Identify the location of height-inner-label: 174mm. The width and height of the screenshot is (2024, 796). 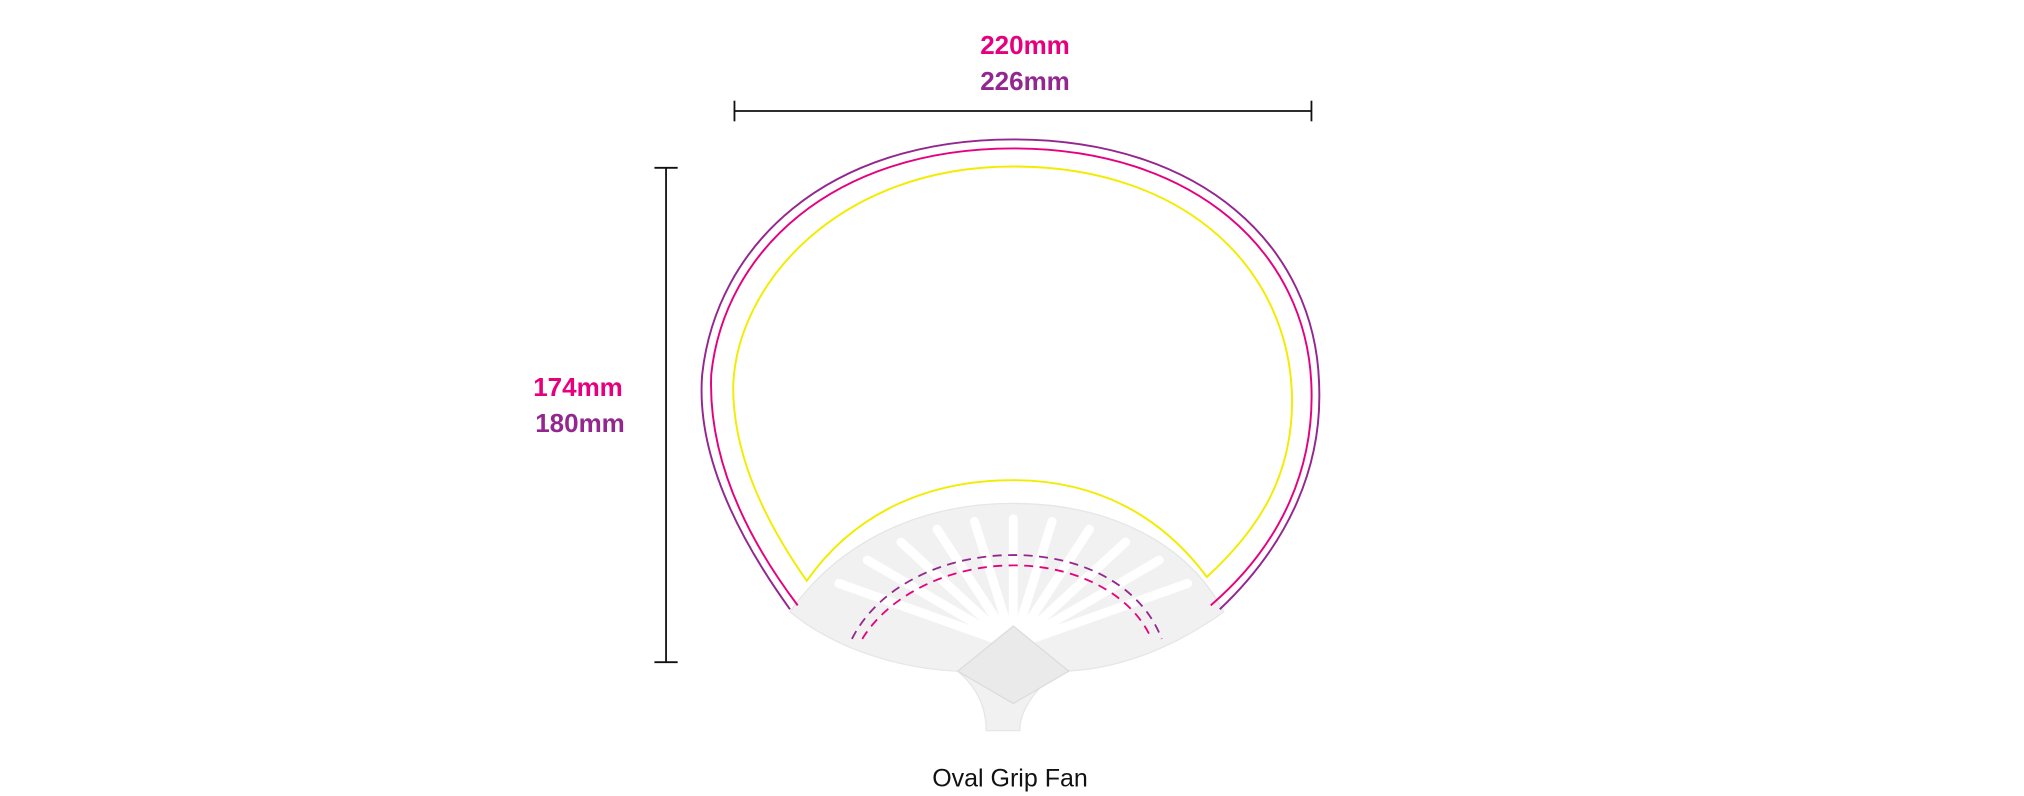
(578, 387).